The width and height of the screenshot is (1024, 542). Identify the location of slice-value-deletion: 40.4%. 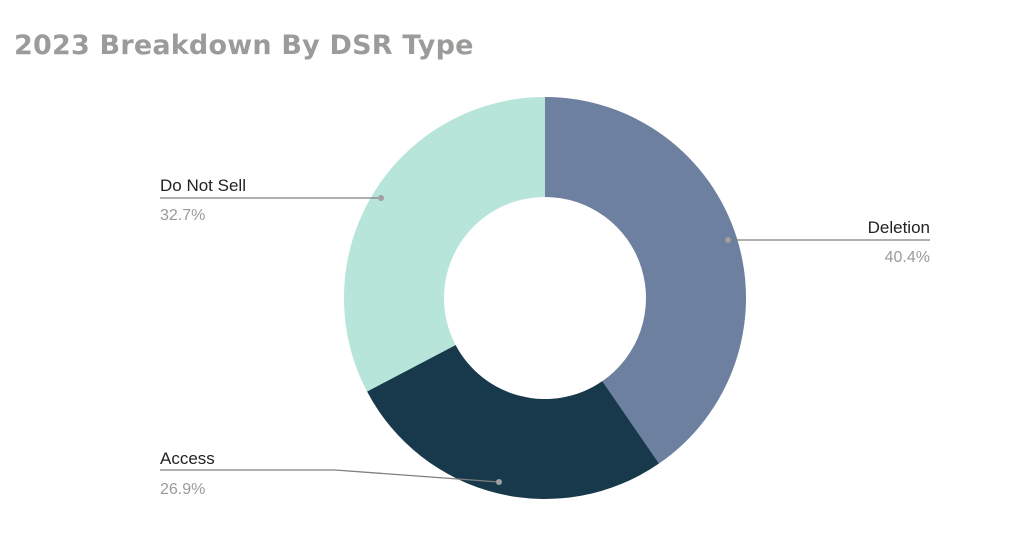
(907, 257).